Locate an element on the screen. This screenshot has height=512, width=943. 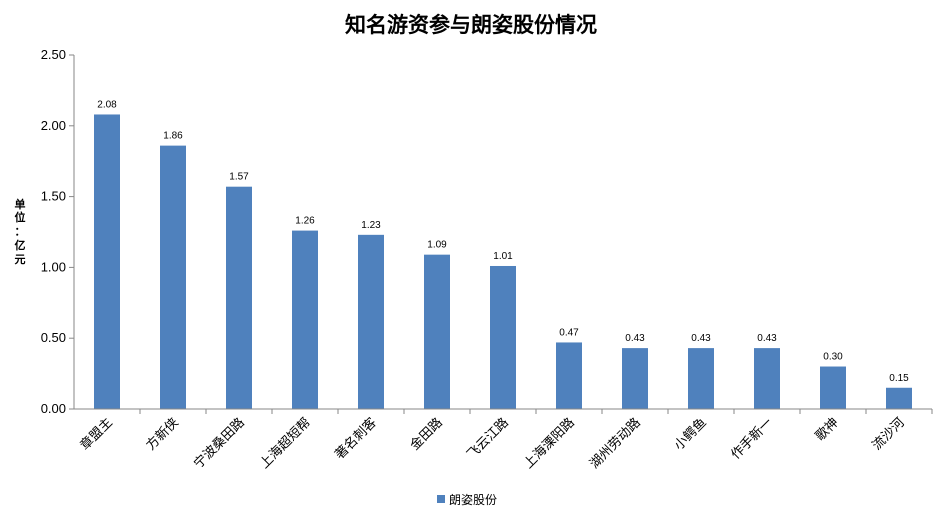
x-tick-label: 上海超短帮 is located at coordinates (285, 443).